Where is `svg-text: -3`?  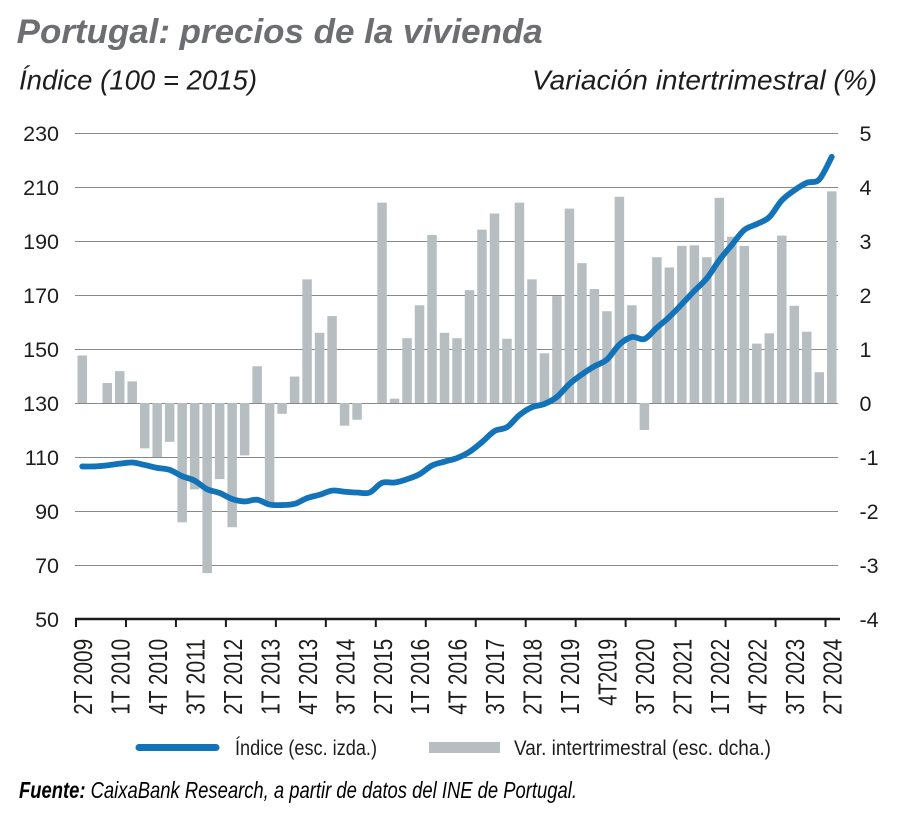
svg-text: -3 is located at coordinates (869, 566).